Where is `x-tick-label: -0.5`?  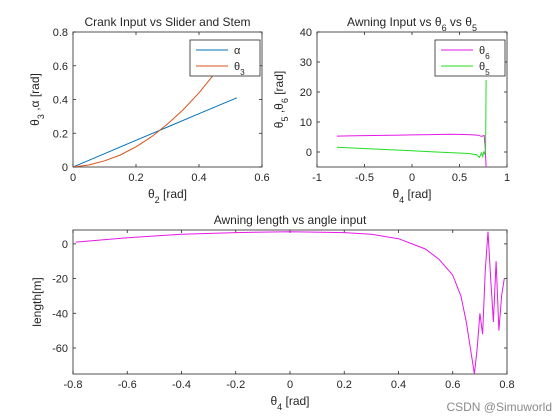
x-tick-label: -0.5 is located at coordinates (364, 178).